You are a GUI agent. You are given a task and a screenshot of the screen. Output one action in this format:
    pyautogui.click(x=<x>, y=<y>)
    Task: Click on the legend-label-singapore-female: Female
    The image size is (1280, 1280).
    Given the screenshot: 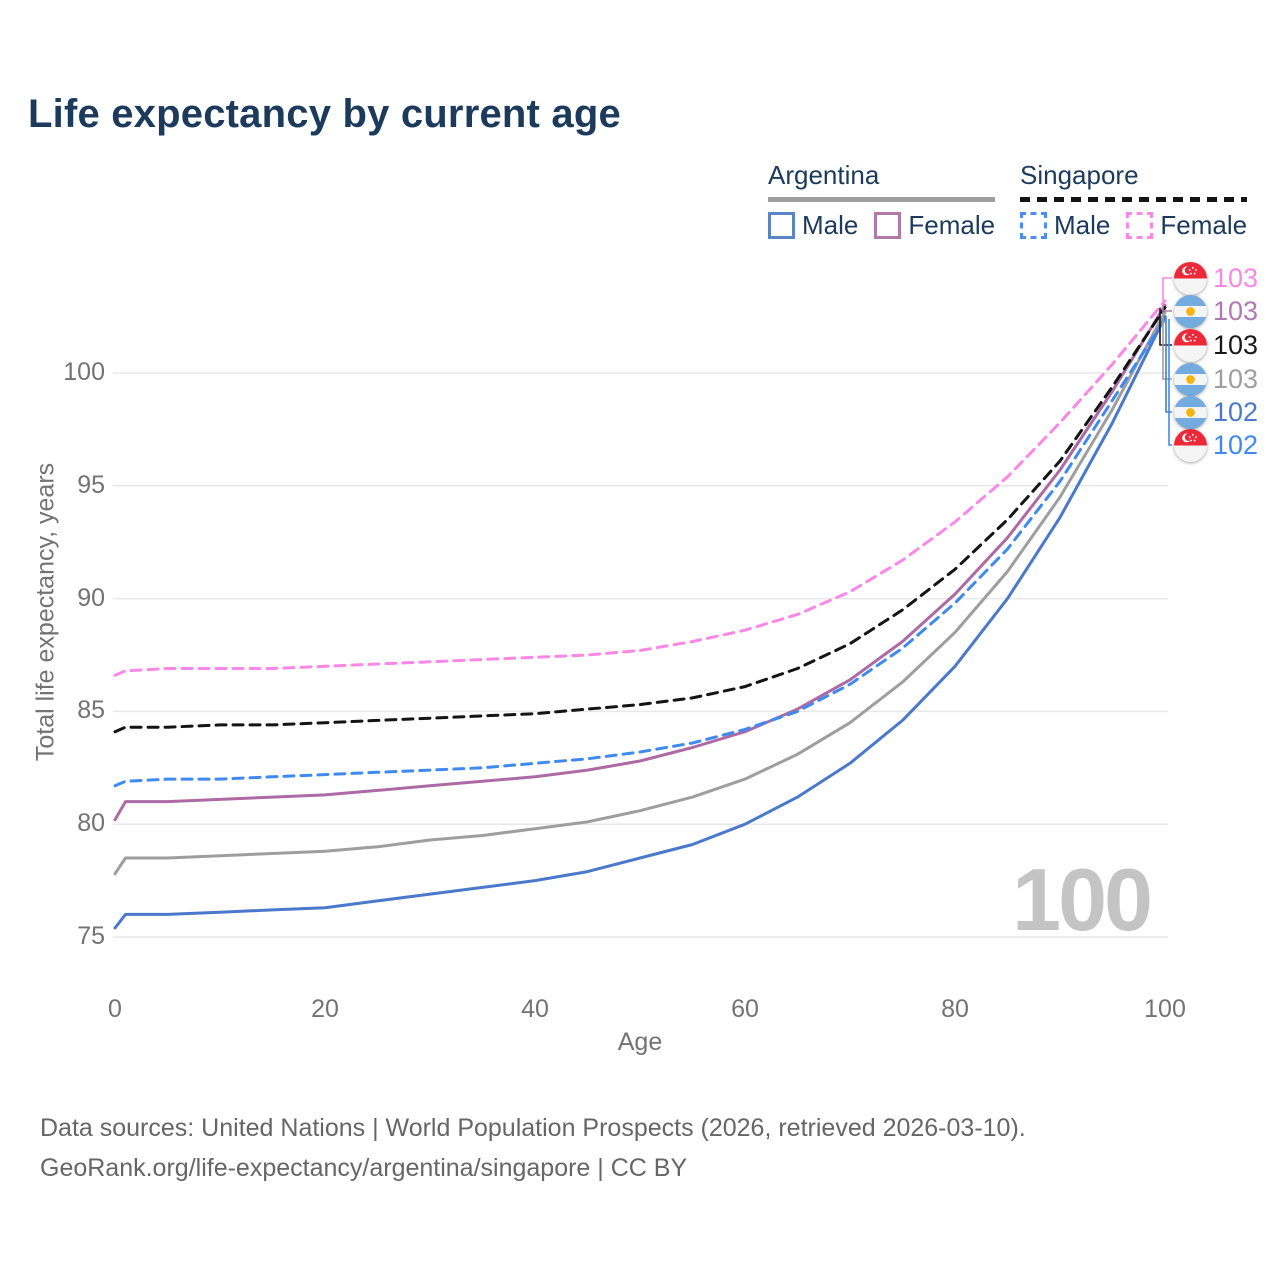 What is the action you would take?
    pyautogui.click(x=1204, y=225)
    